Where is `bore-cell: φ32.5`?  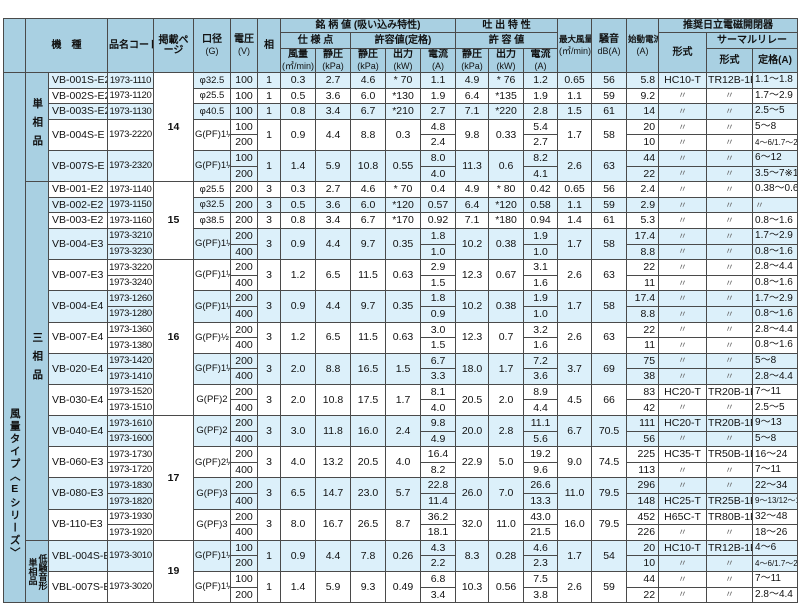 bore-cell: φ32.5 is located at coordinates (212, 205).